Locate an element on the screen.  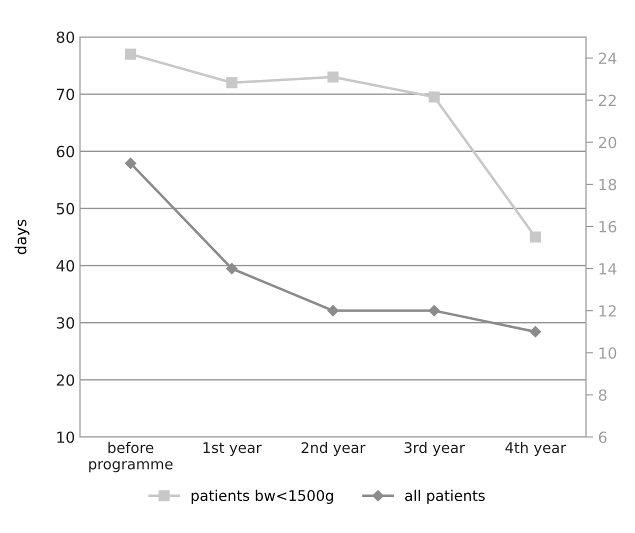
y-axis-title: days is located at coordinates (22, 237).